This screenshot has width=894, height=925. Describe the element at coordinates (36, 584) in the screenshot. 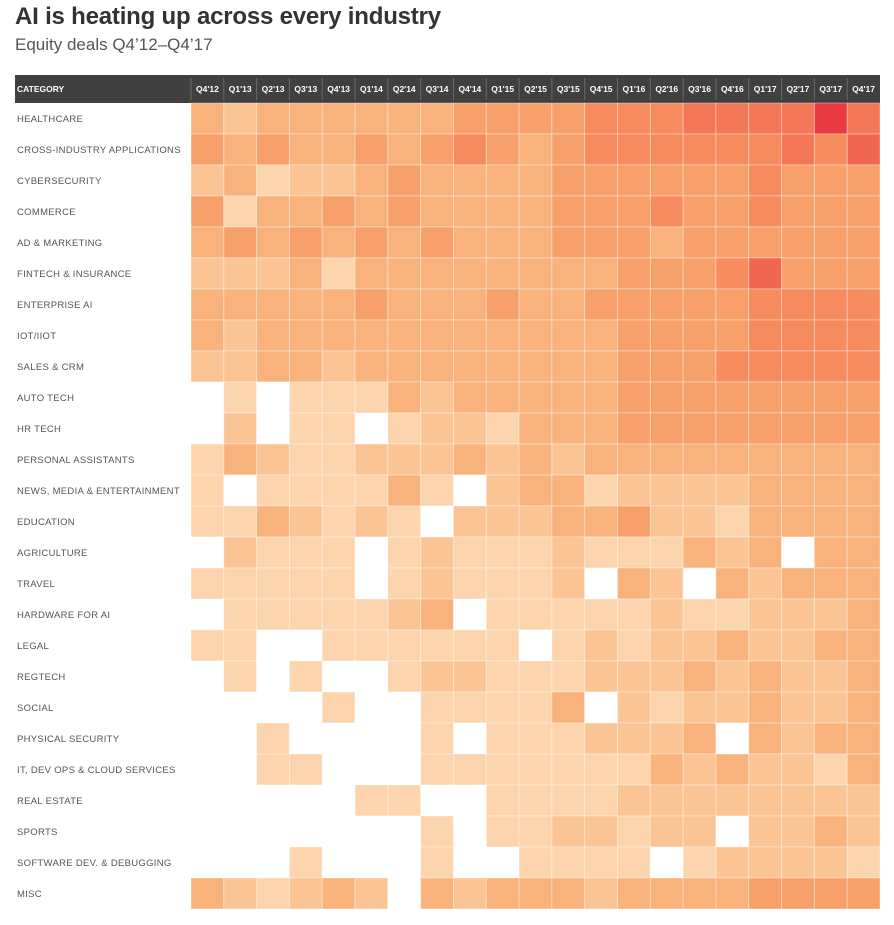

I see `row-label: TRAVEL` at that location.